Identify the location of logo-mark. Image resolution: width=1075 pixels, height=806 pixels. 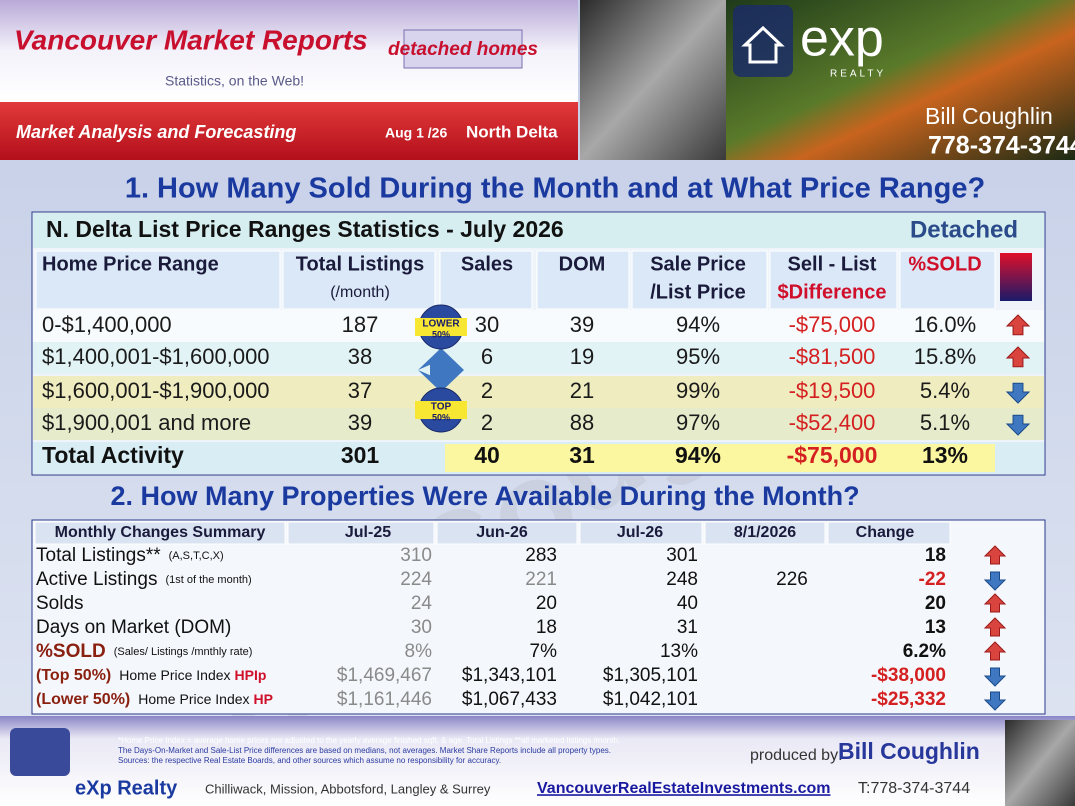
(763, 41).